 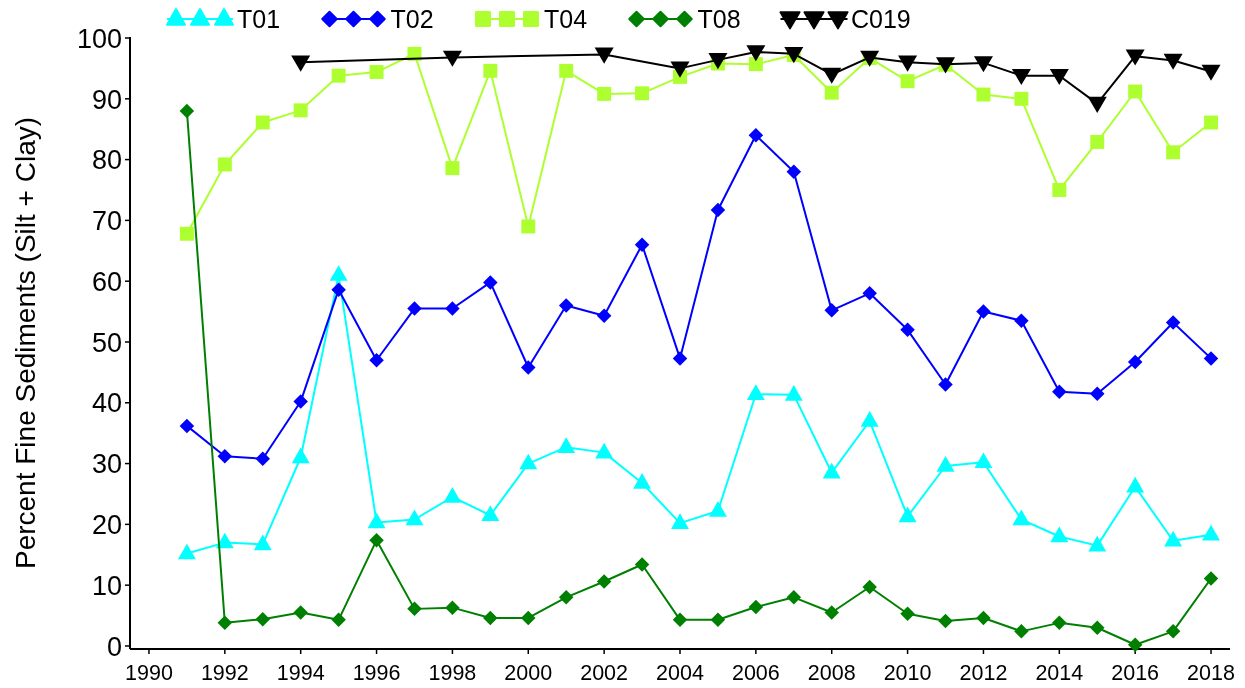 I want to click on y-tick-label: 100, so click(x=99, y=38).